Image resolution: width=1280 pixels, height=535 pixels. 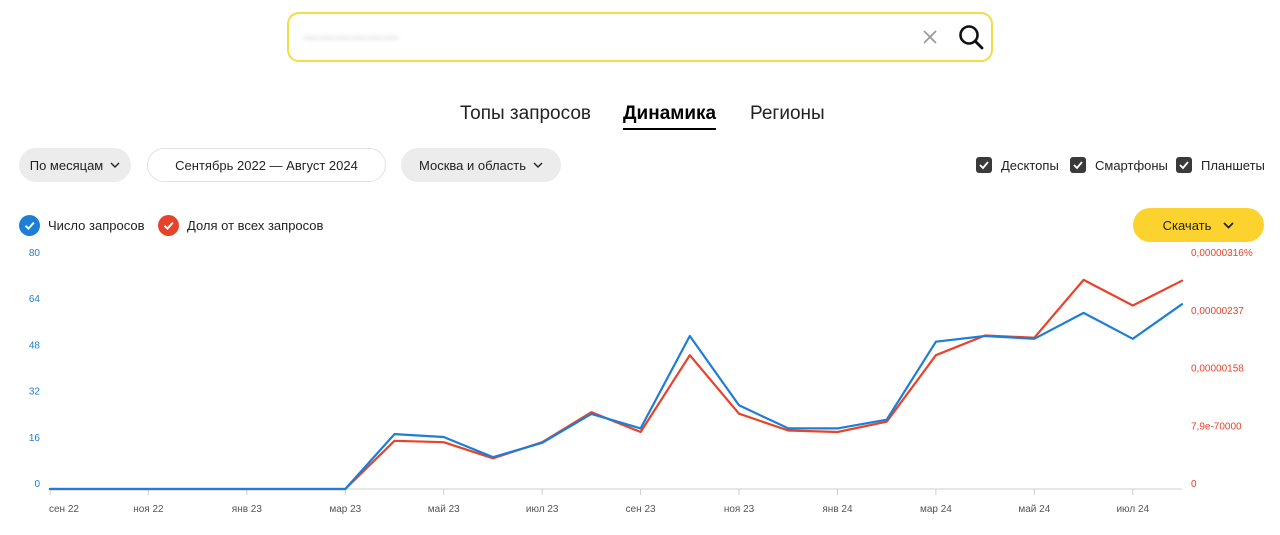 What do you see at coordinates (1222, 253) in the screenshot?
I see `y-right-tick-label: 0,00000316%` at bounding box center [1222, 253].